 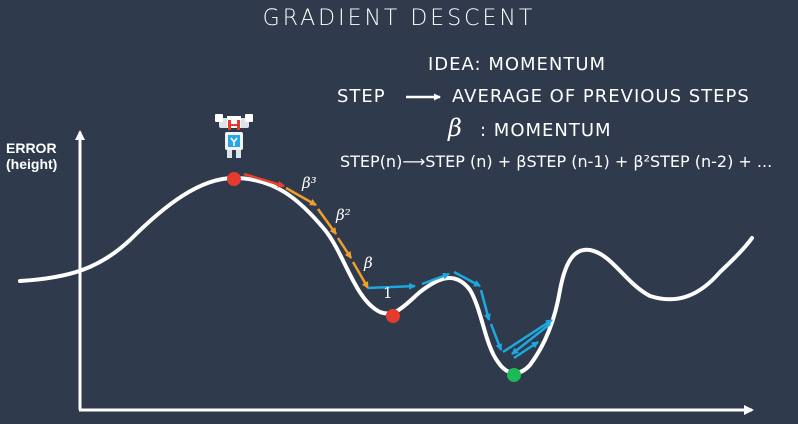 What do you see at coordinates (388, 293) in the screenshot?
I see `step-label-one: 1` at bounding box center [388, 293].